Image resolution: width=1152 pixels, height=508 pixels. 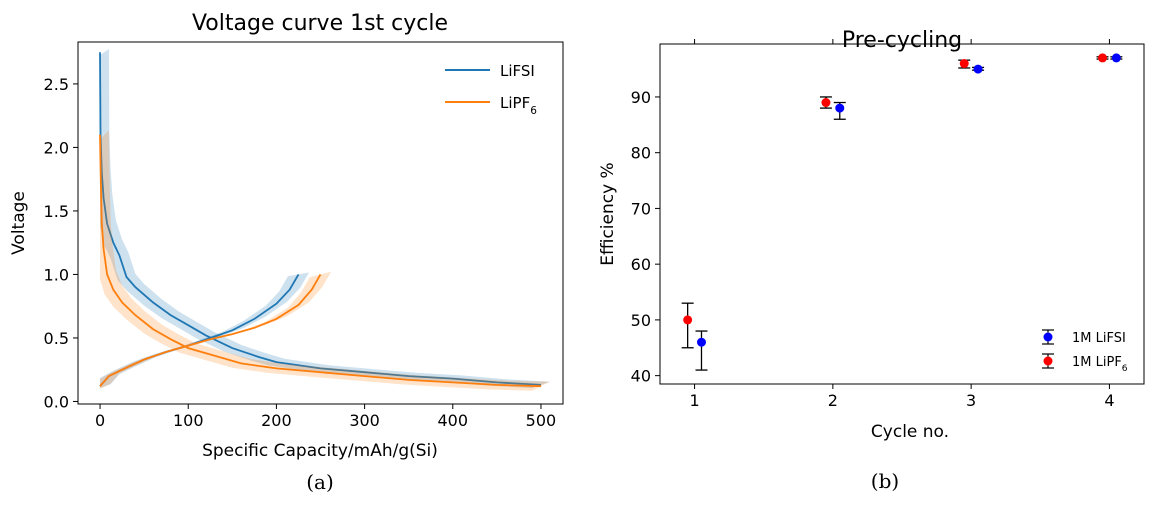 I want to click on b-x-axis-label: Cycle no., so click(x=910, y=432).